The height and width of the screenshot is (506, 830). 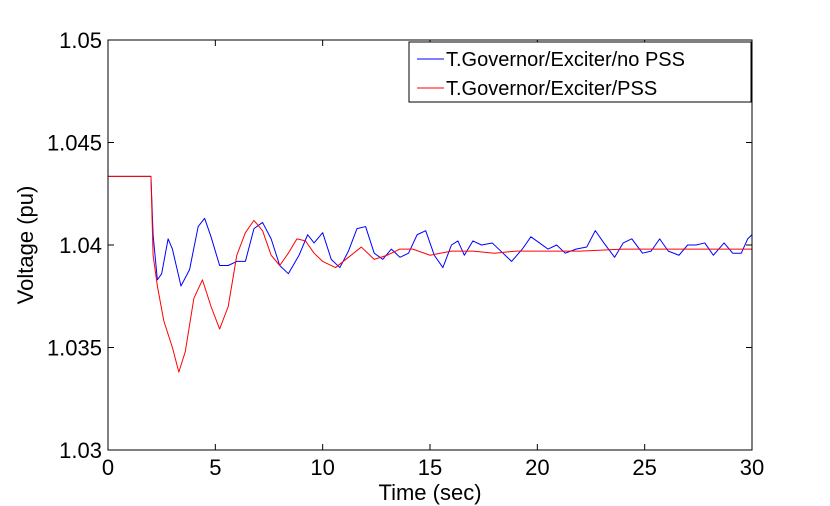 What do you see at coordinates (74, 348) in the screenshot?
I see `y-tick-label: 1.035` at bounding box center [74, 348].